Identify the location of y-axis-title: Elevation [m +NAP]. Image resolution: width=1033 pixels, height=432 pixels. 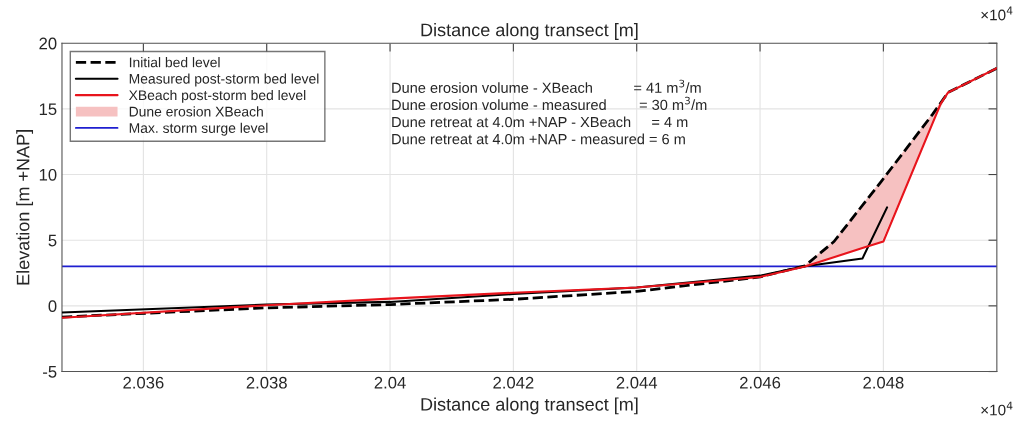
(25, 207).